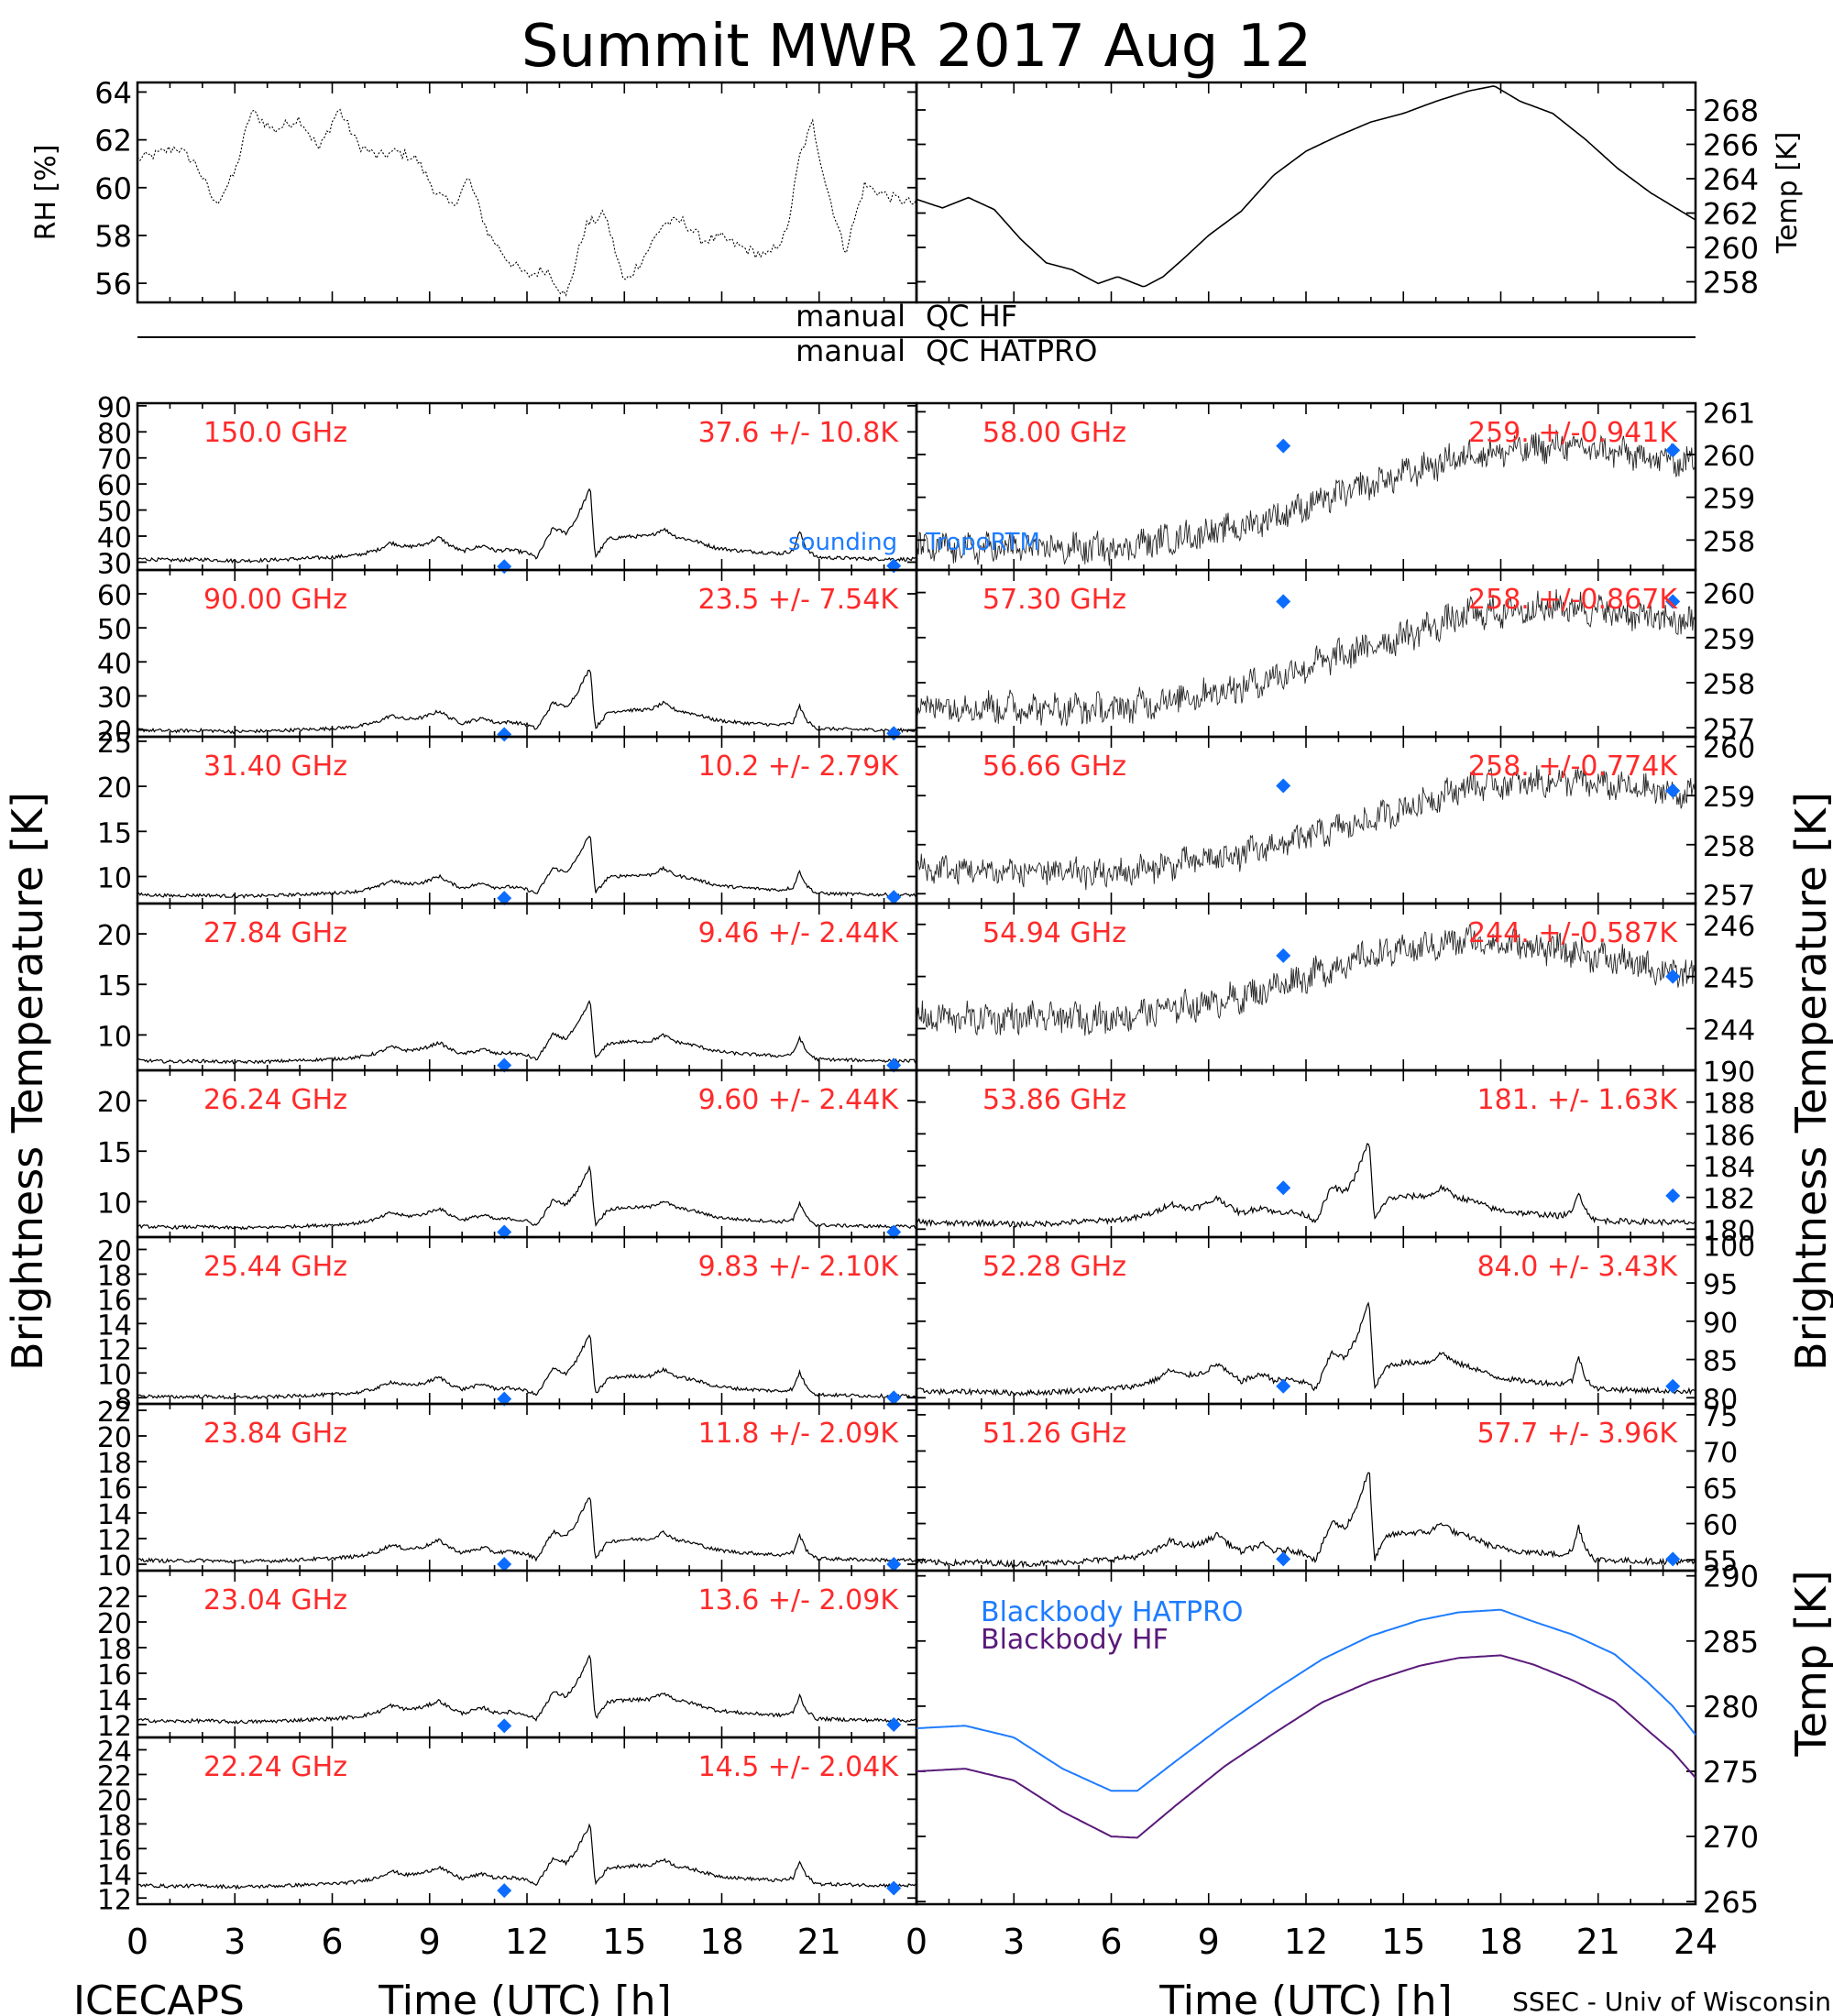 The width and height of the screenshot is (1833, 2016). I want to click on y-tick-label-bb: 275, so click(1731, 1772).